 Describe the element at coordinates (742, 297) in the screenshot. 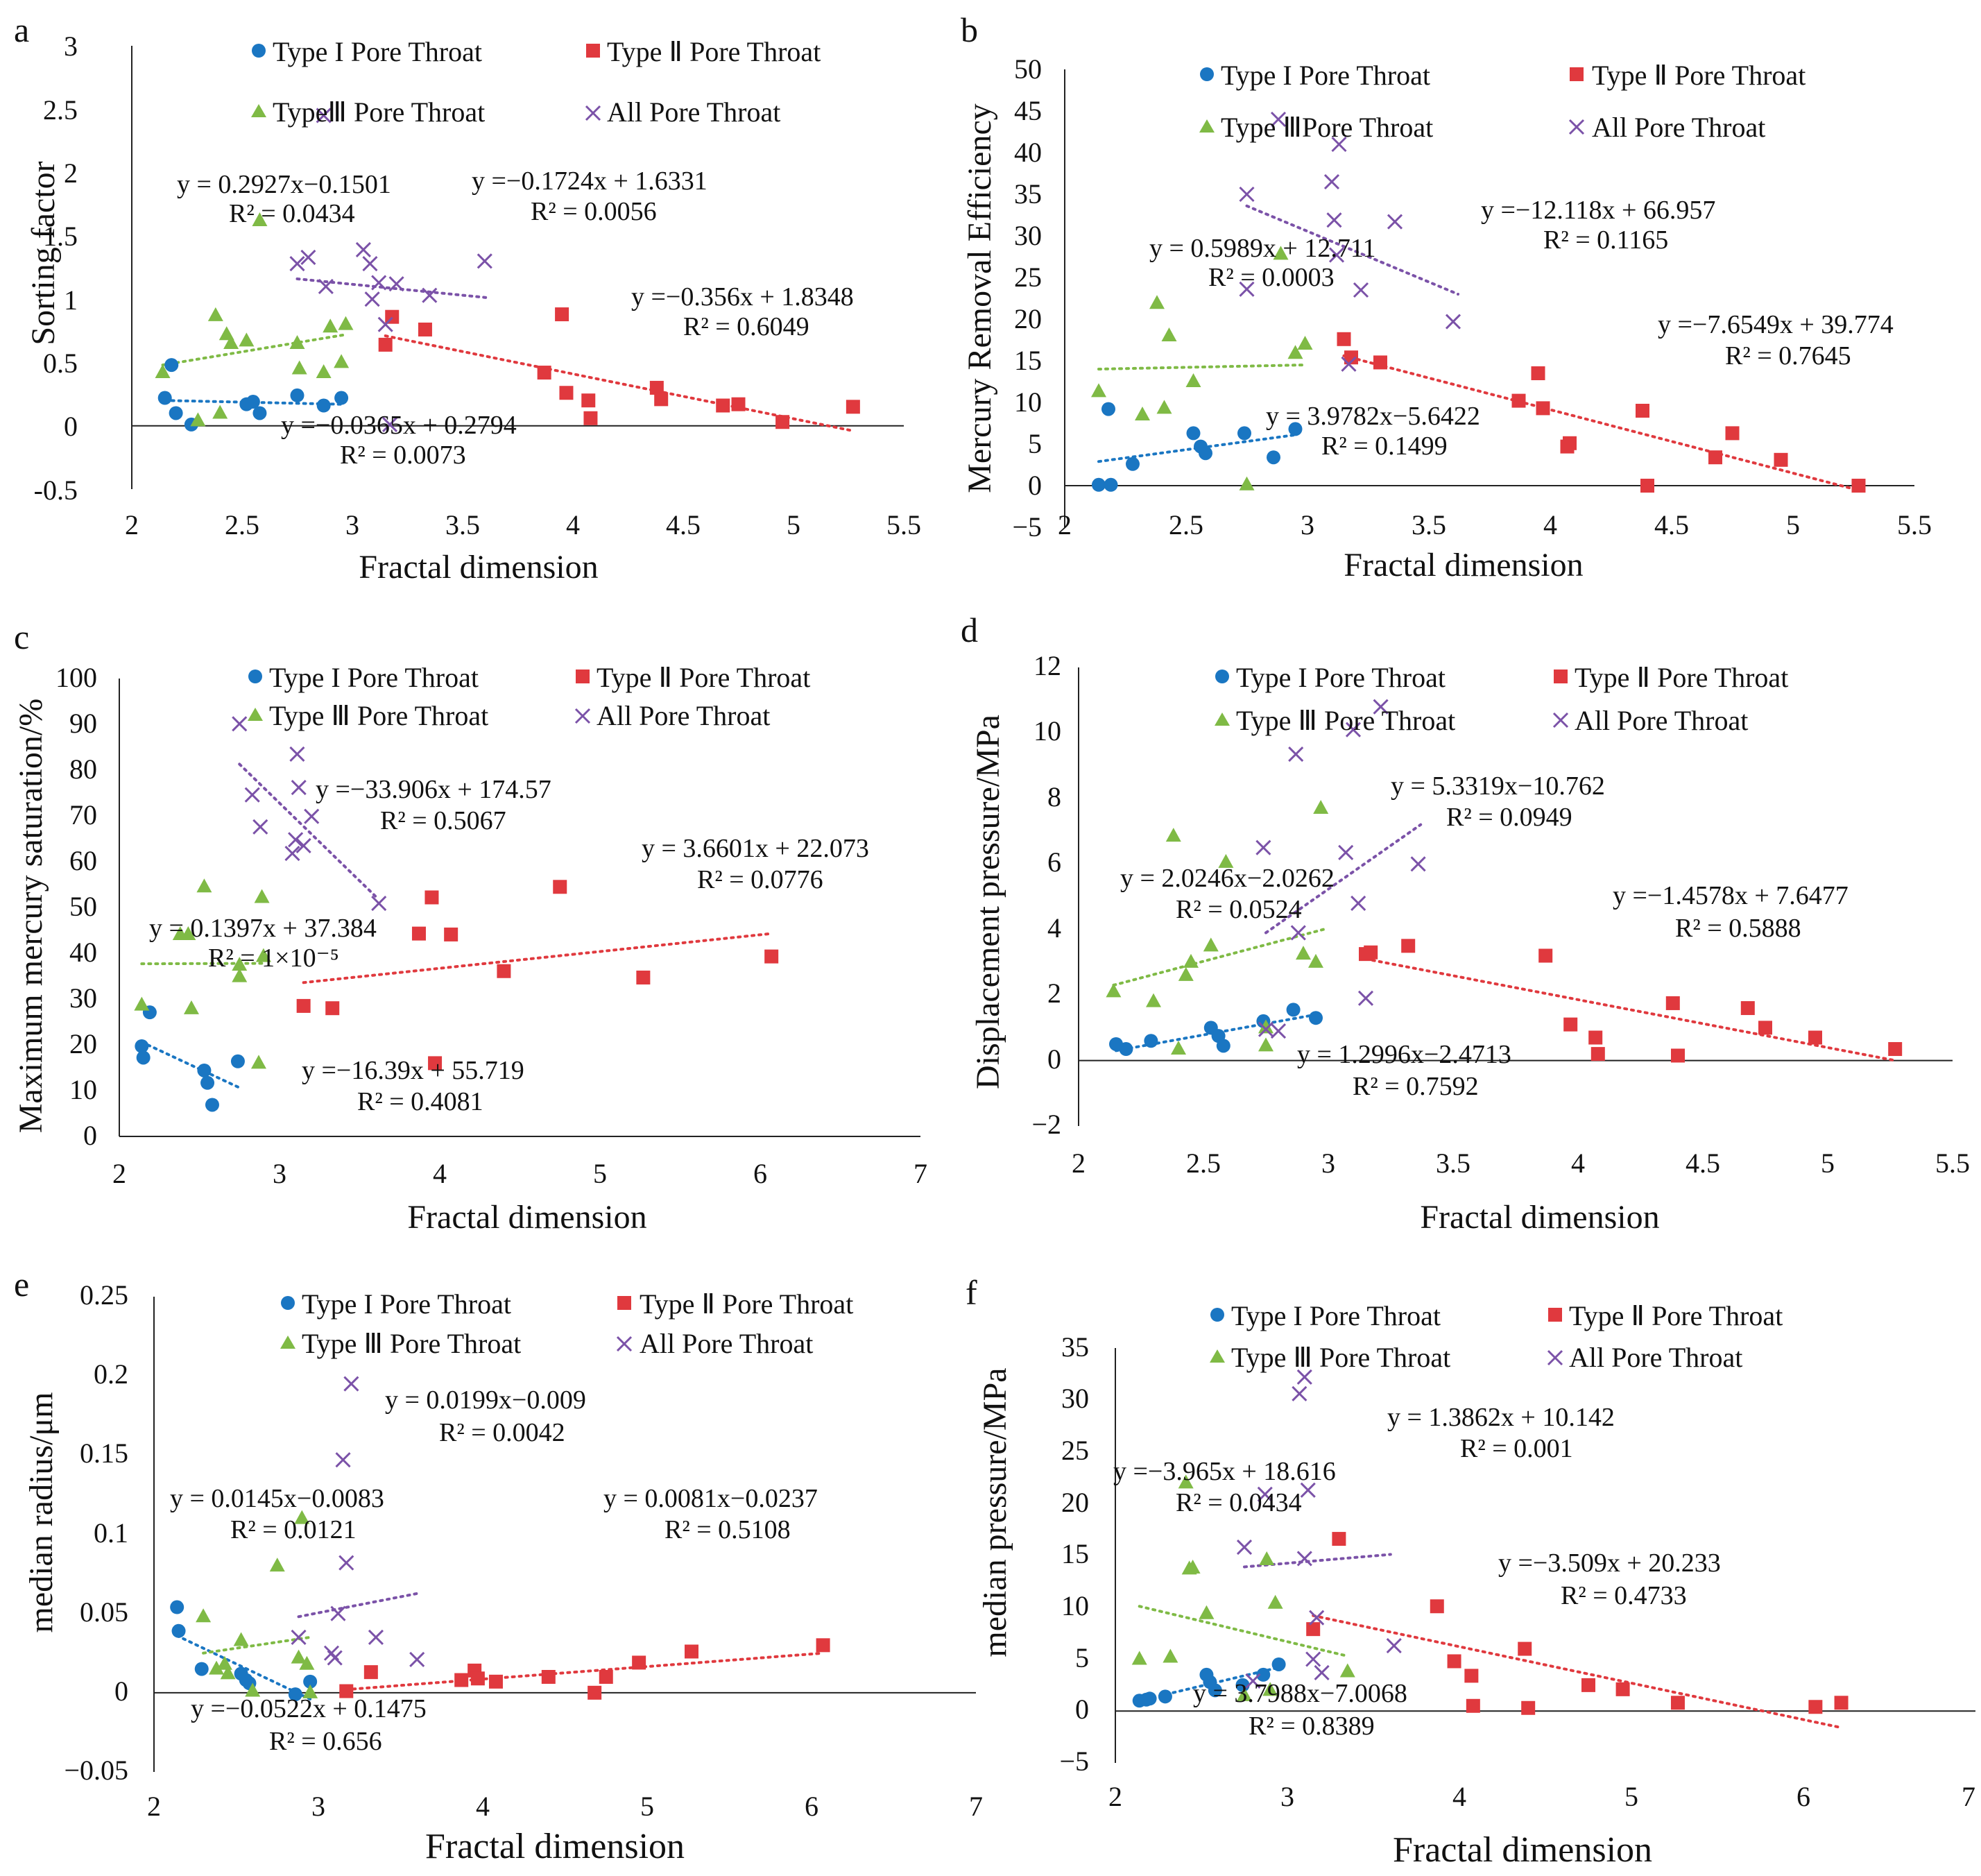

I see `trend-equation: y =−0.356x + 1.8348` at that location.